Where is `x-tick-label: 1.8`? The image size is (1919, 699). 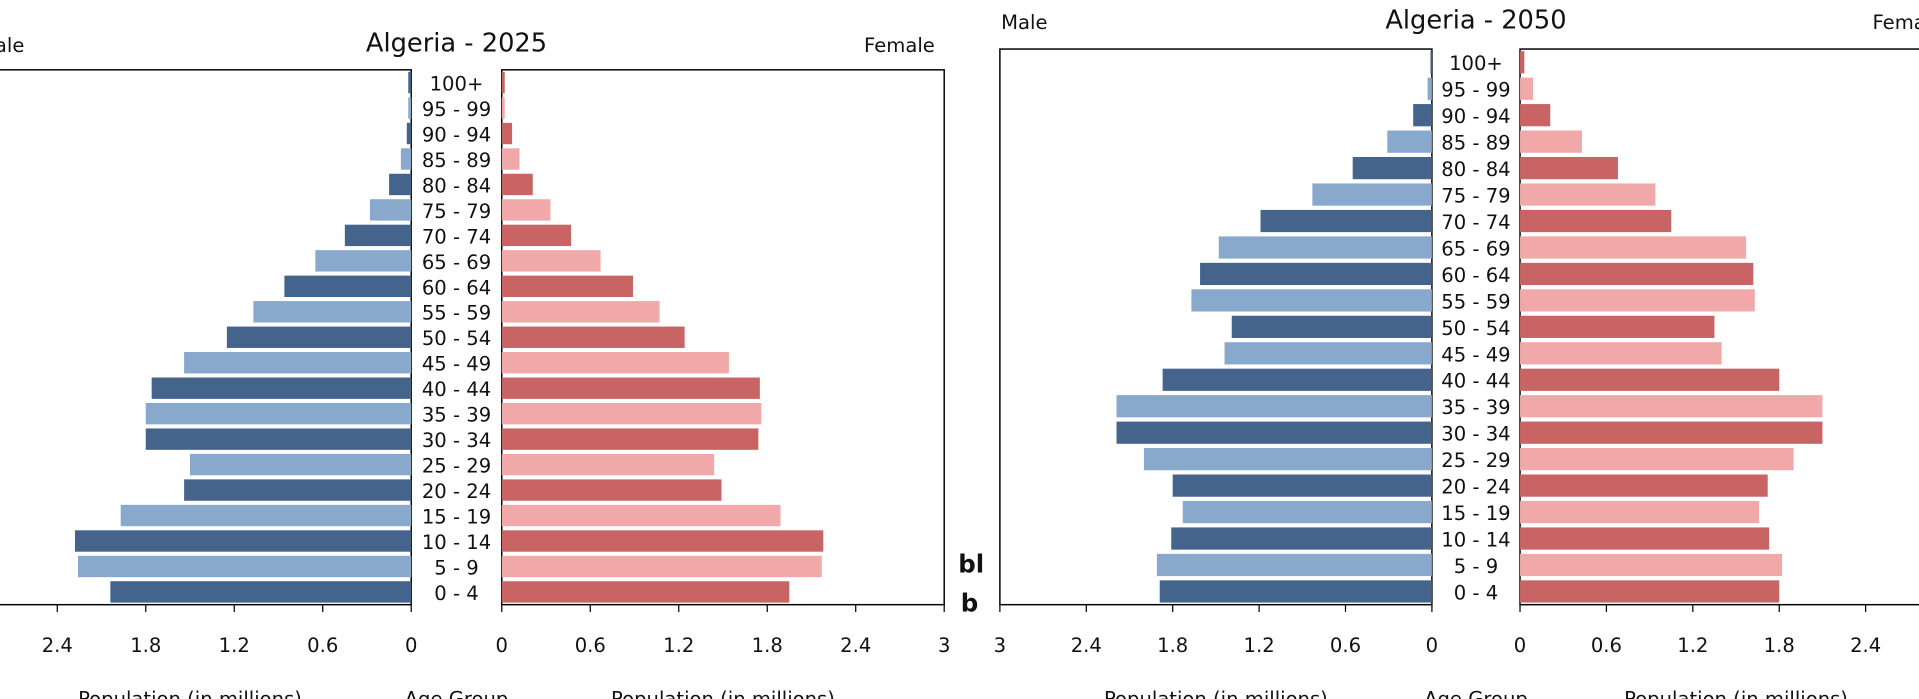
x-tick-label: 1.8 is located at coordinates (1172, 645).